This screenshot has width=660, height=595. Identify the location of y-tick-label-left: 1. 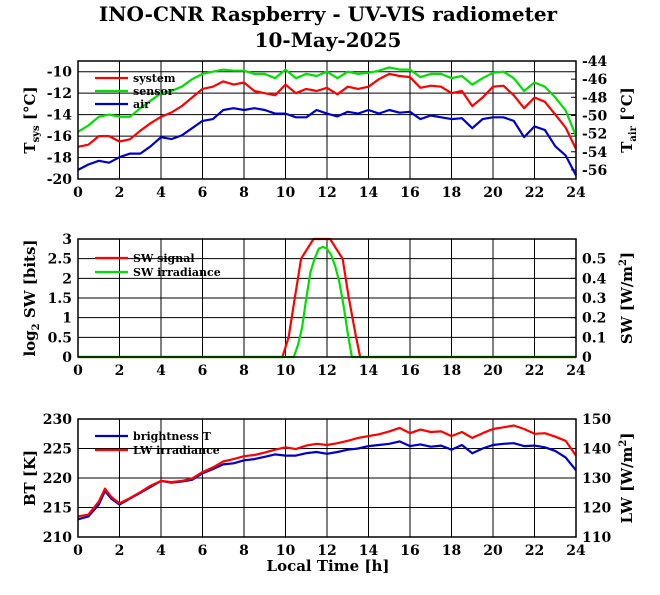
(67, 319).